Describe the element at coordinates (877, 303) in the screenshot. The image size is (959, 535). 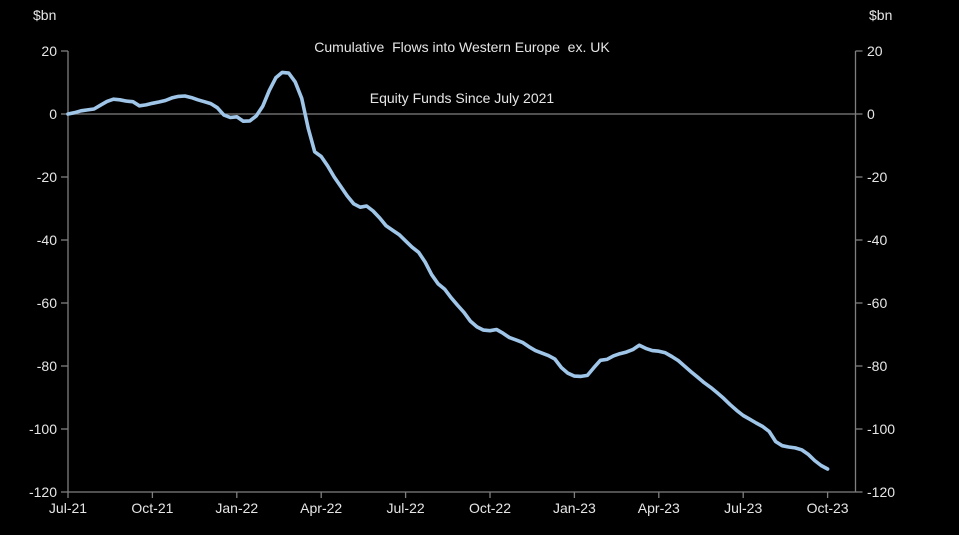
I see `y-axis-tick-label-right: -60` at that location.